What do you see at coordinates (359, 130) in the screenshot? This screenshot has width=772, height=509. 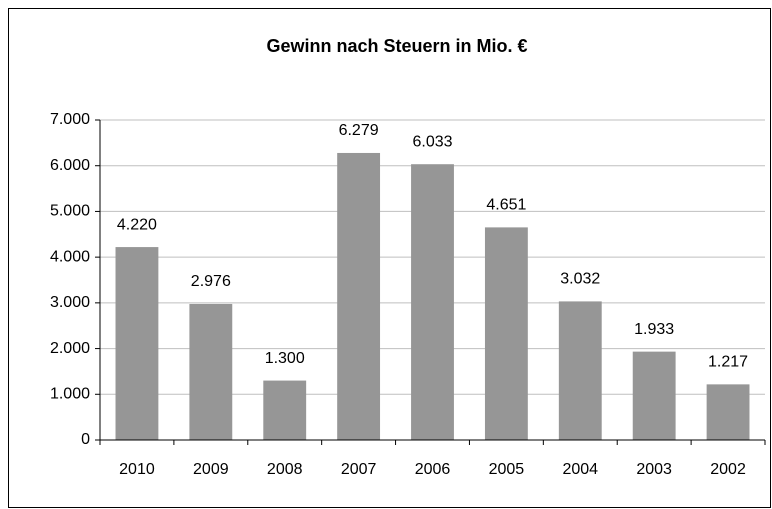 I see `data-label: 6.279` at bounding box center [359, 130].